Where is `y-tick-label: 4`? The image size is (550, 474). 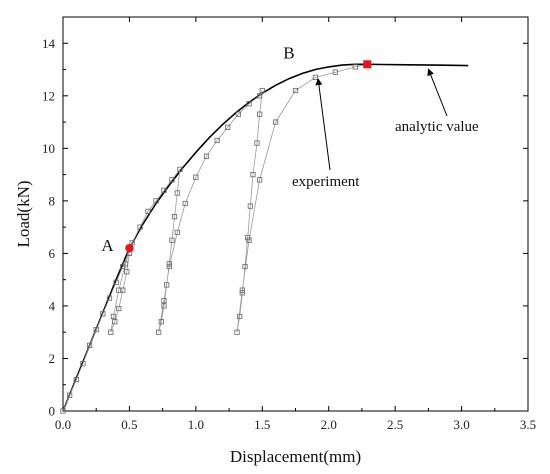
y-tick-label: 4 is located at coordinates (52, 305).